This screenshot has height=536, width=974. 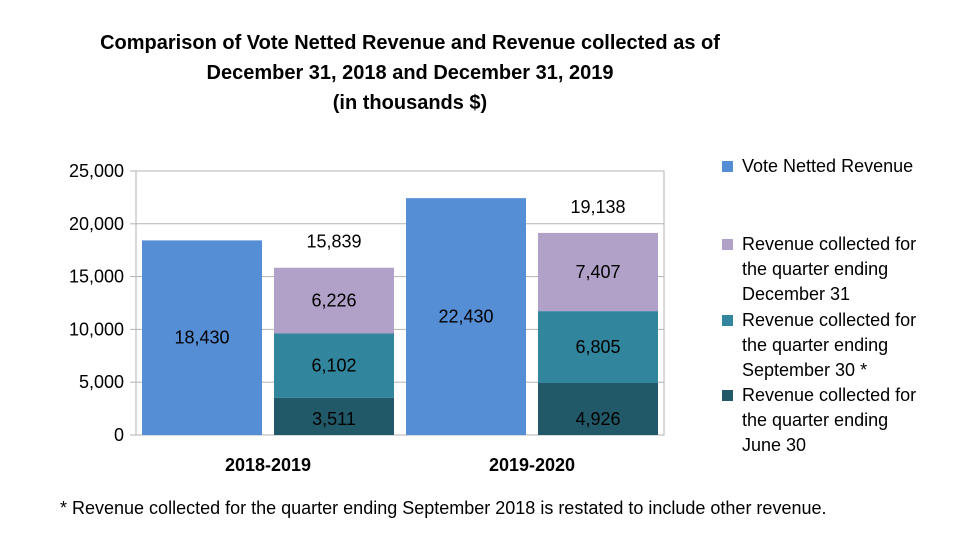 What do you see at coordinates (597, 207) in the screenshot?
I see `data-label-total-2019-2020: 19,138` at bounding box center [597, 207].